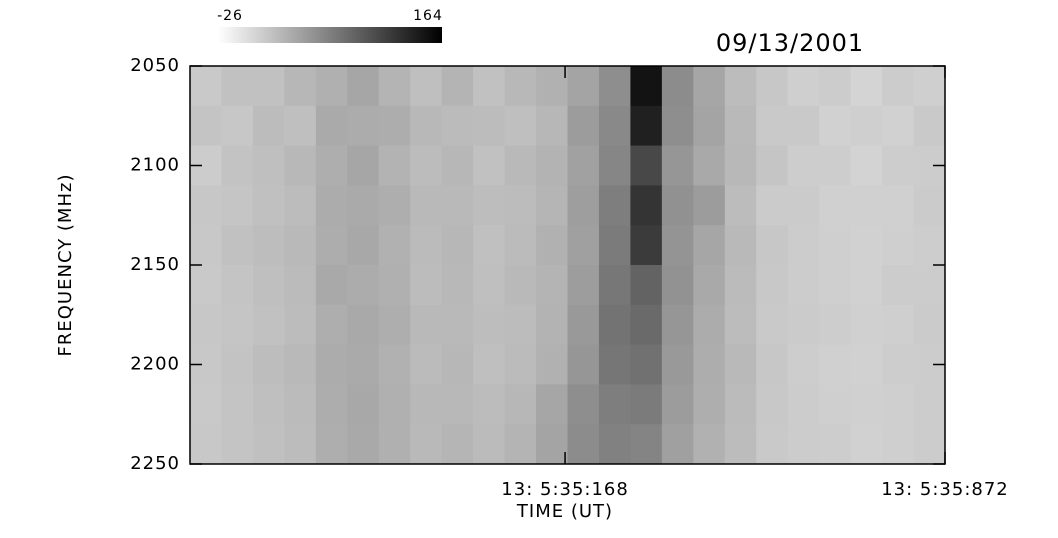 The width and height of the screenshot is (1058, 538). Describe the element at coordinates (65, 265) in the screenshot. I see `y-axis-label: FREQUENCY (MHz)` at that location.